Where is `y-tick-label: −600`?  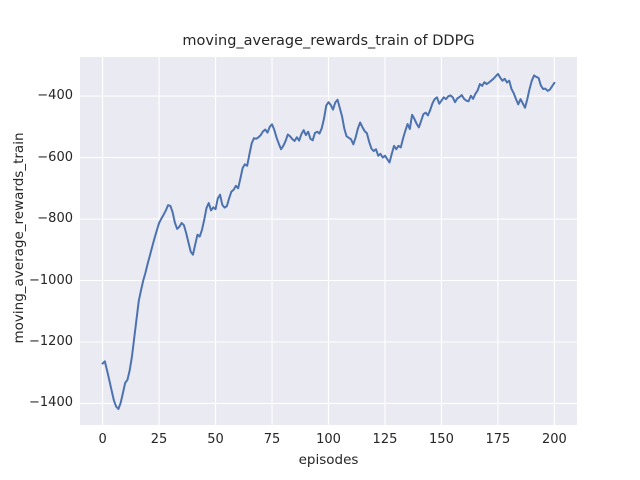
y-tick-label: −600 is located at coordinates (55, 157).